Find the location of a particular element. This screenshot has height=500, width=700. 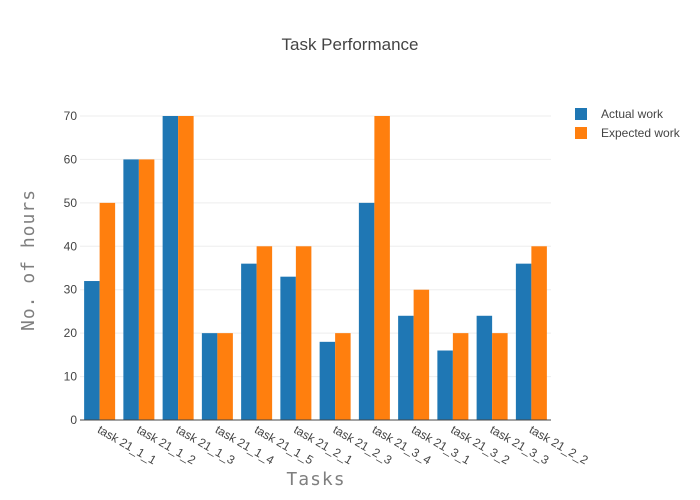

x-axis-title: Tasks is located at coordinates (315, 479).